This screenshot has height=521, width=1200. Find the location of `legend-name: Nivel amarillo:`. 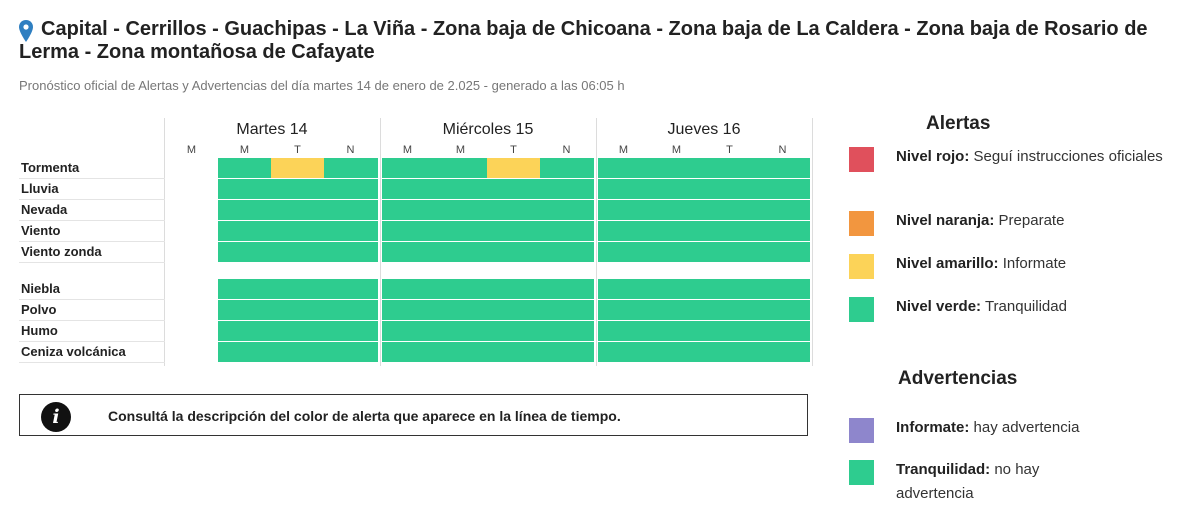

legend-name: Nivel amarillo: is located at coordinates (947, 263).